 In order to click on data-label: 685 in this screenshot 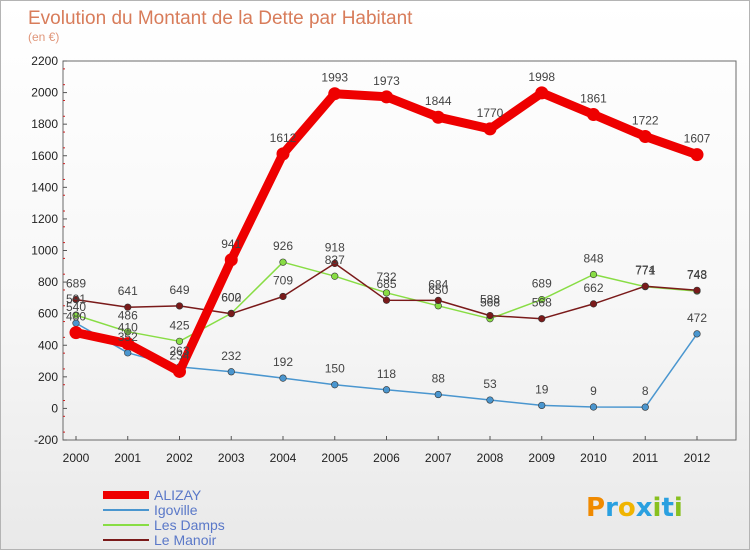, I will do `click(386, 284)`.